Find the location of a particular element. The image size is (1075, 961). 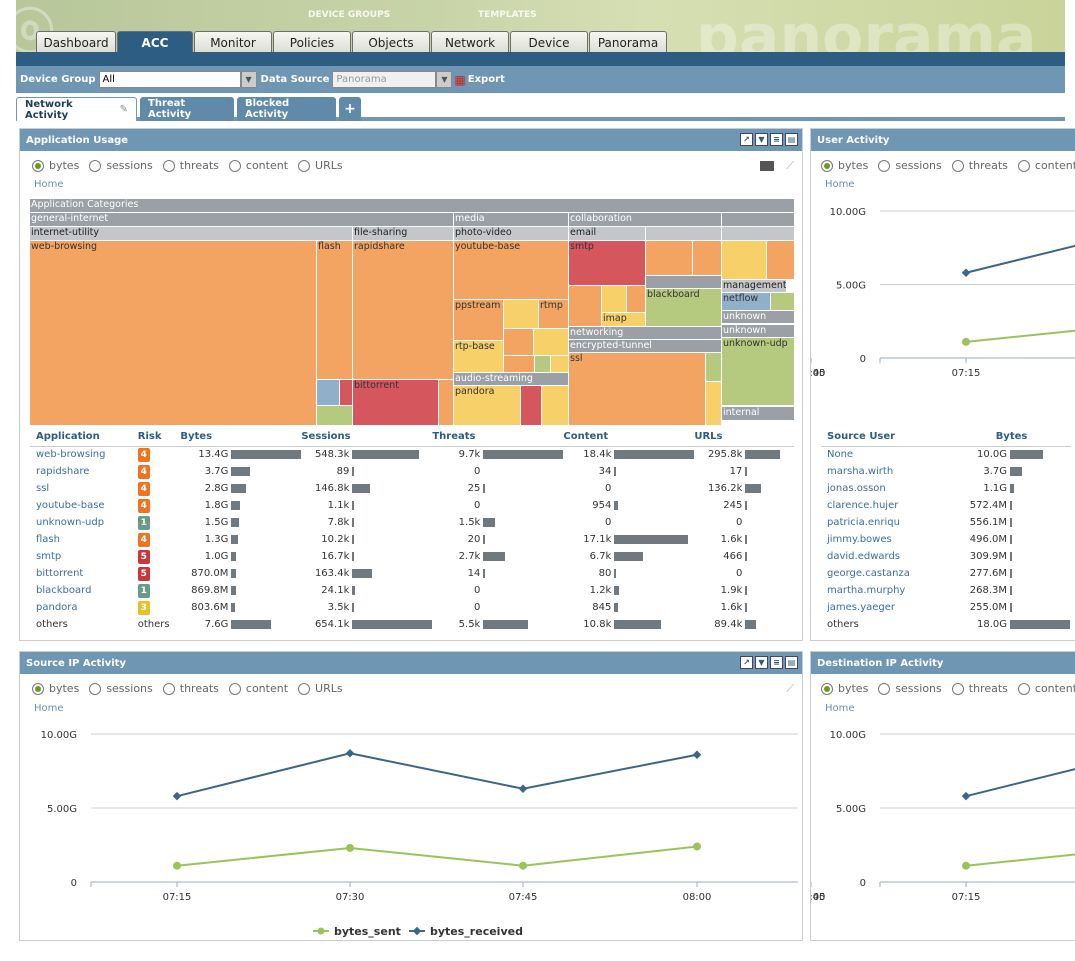

treemap-subcategory: encrypted-tunnel is located at coordinates (645, 346).